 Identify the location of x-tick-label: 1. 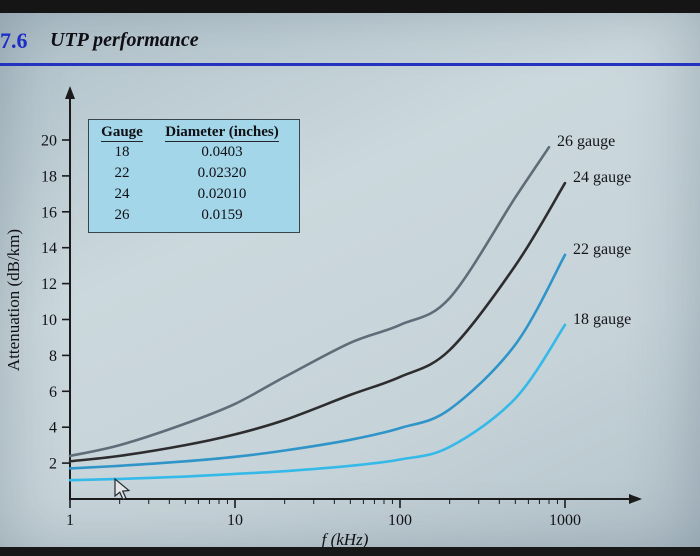
(70, 520).